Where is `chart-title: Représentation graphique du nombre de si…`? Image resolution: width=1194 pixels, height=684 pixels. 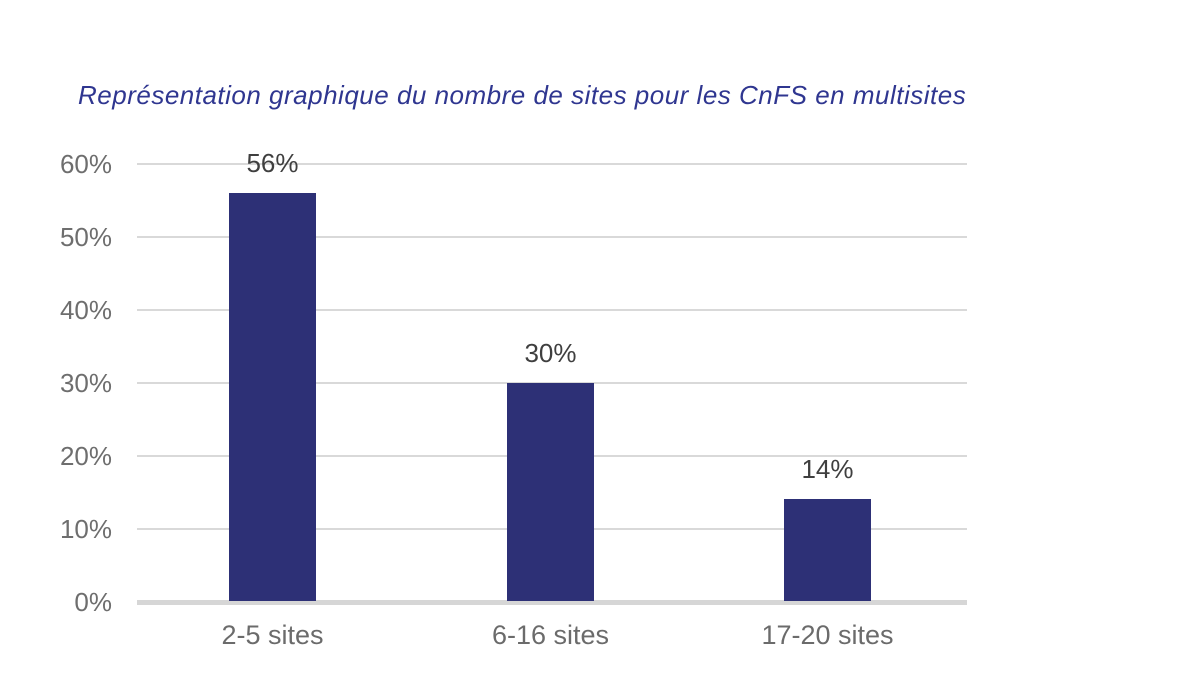 chart-title: Représentation graphique du nombre de si… is located at coordinates (522, 95).